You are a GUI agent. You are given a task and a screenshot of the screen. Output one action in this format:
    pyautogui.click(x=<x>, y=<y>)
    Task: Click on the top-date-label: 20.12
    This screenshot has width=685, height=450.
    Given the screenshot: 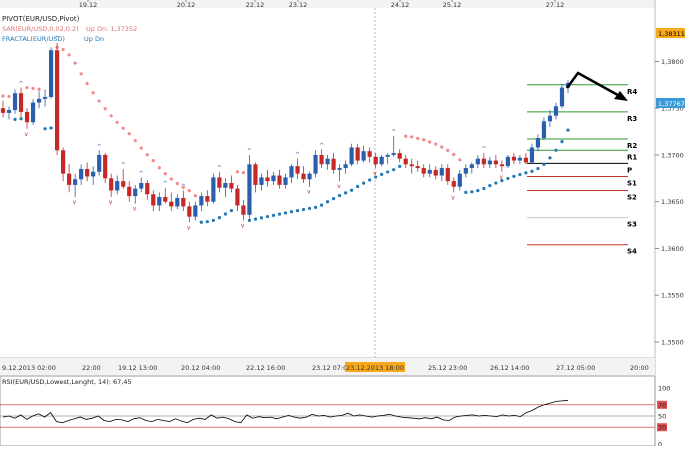 What is the action you would take?
    pyautogui.click(x=186, y=5)
    